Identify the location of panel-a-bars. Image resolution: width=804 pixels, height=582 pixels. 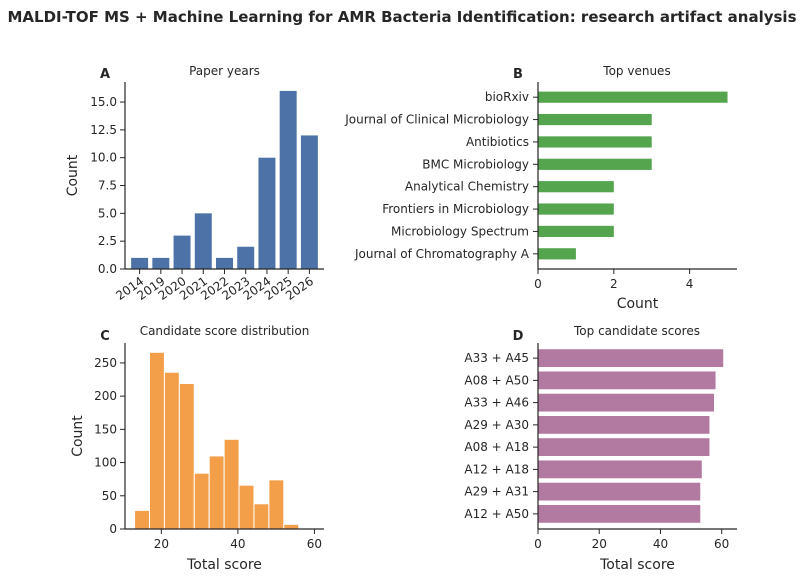
(224, 180).